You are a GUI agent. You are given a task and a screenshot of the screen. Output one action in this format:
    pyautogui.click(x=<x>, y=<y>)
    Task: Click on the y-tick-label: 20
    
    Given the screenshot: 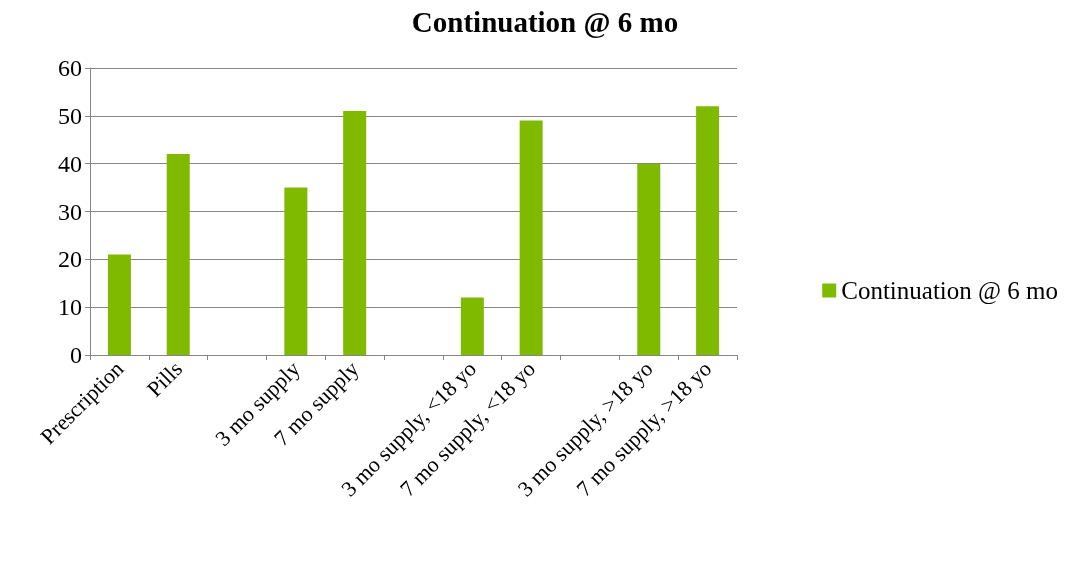 What is the action you would take?
    pyautogui.click(x=70, y=259)
    